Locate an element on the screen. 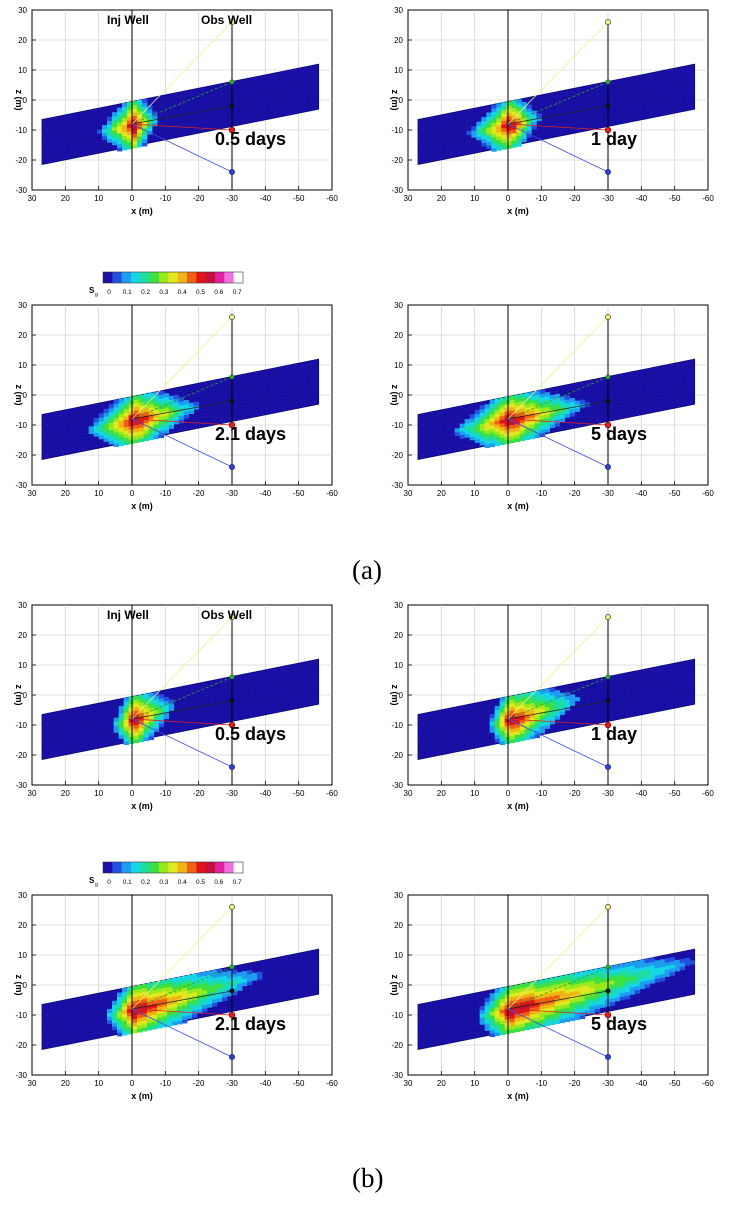  colorbar-tick: 0.7 is located at coordinates (237, 882).